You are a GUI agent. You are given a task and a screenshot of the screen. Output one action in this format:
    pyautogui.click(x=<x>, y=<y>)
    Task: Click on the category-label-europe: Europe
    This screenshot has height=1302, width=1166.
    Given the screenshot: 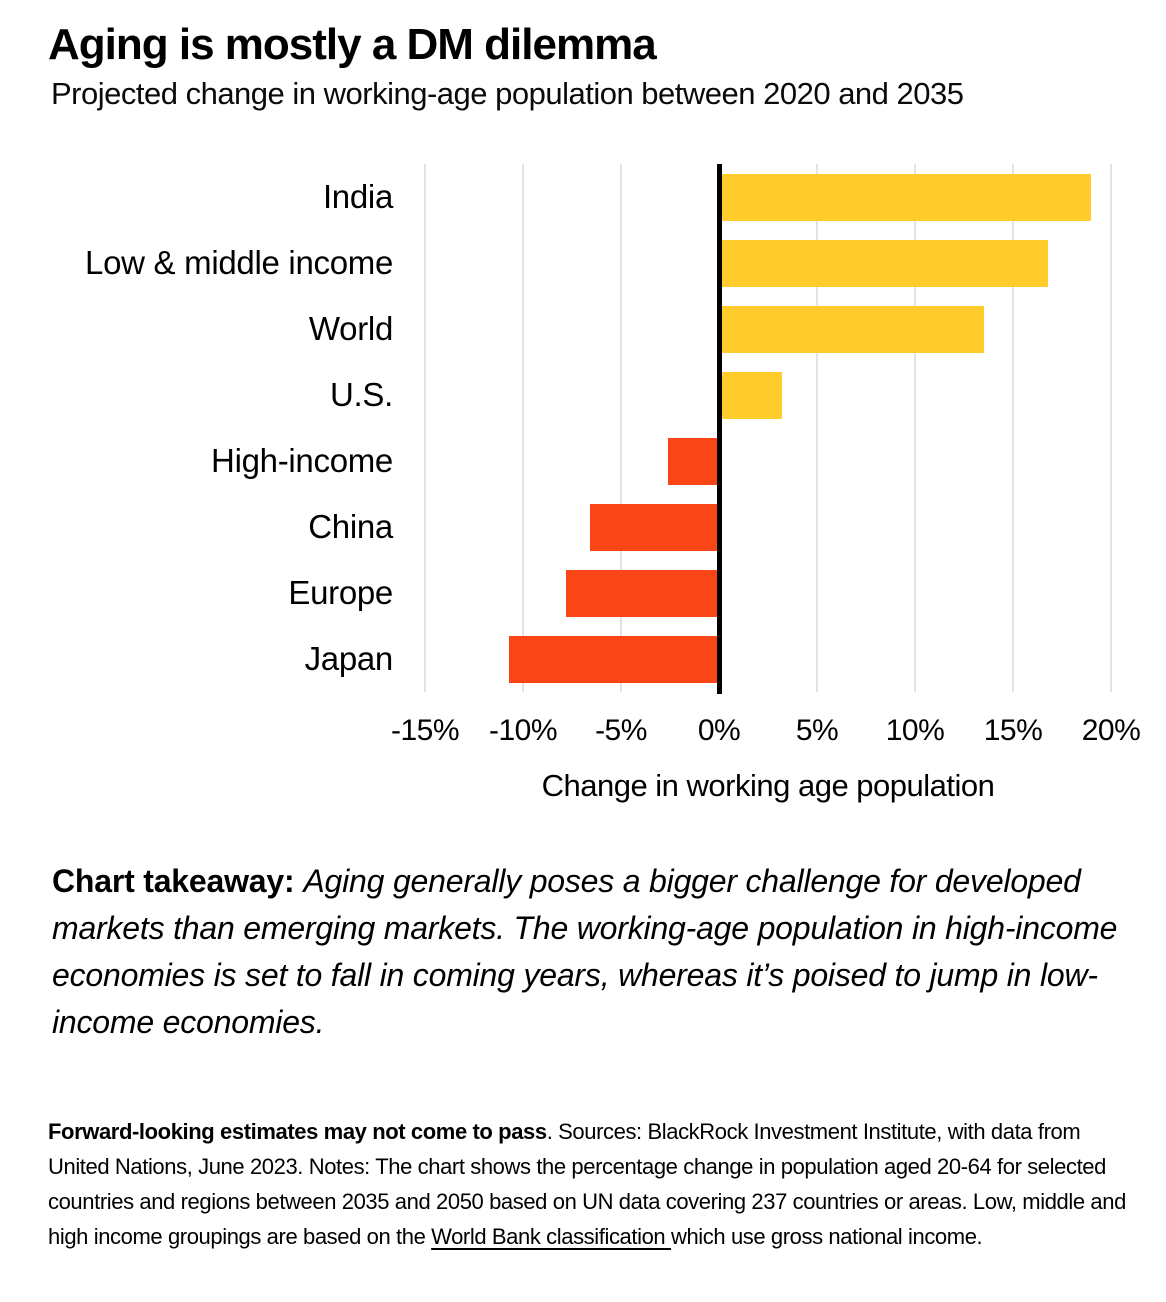 What is the action you would take?
    pyautogui.click(x=340, y=592)
    